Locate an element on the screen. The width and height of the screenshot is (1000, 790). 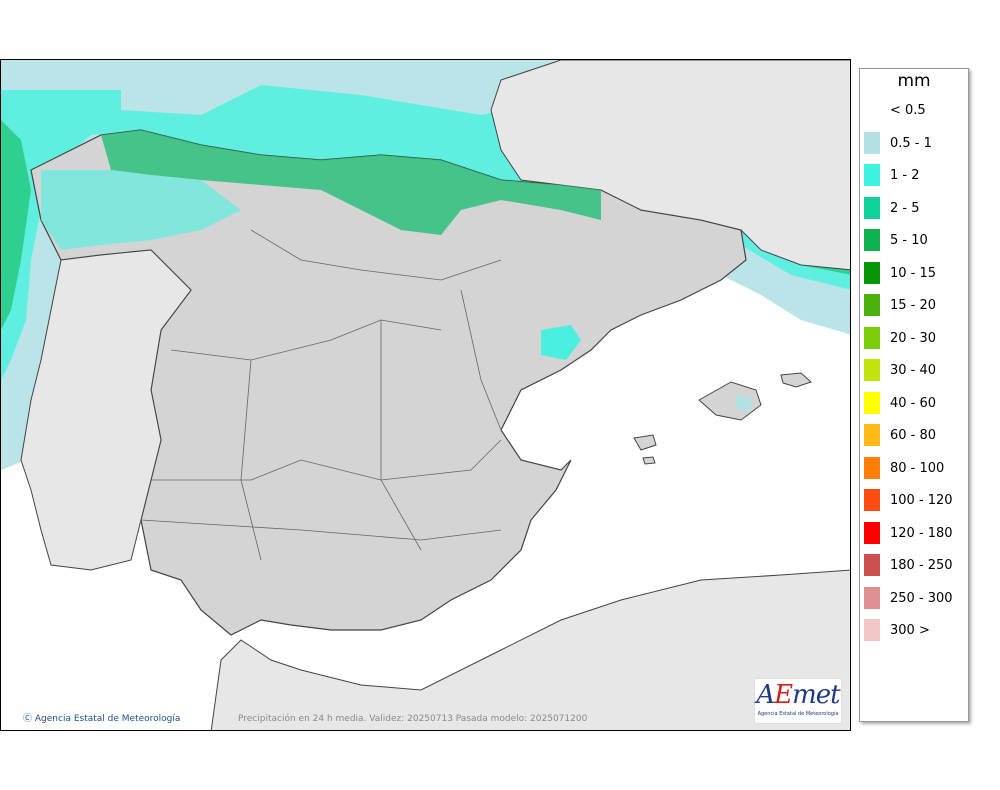
copyright-icon: Ⓒ is located at coordinates (28, 719).